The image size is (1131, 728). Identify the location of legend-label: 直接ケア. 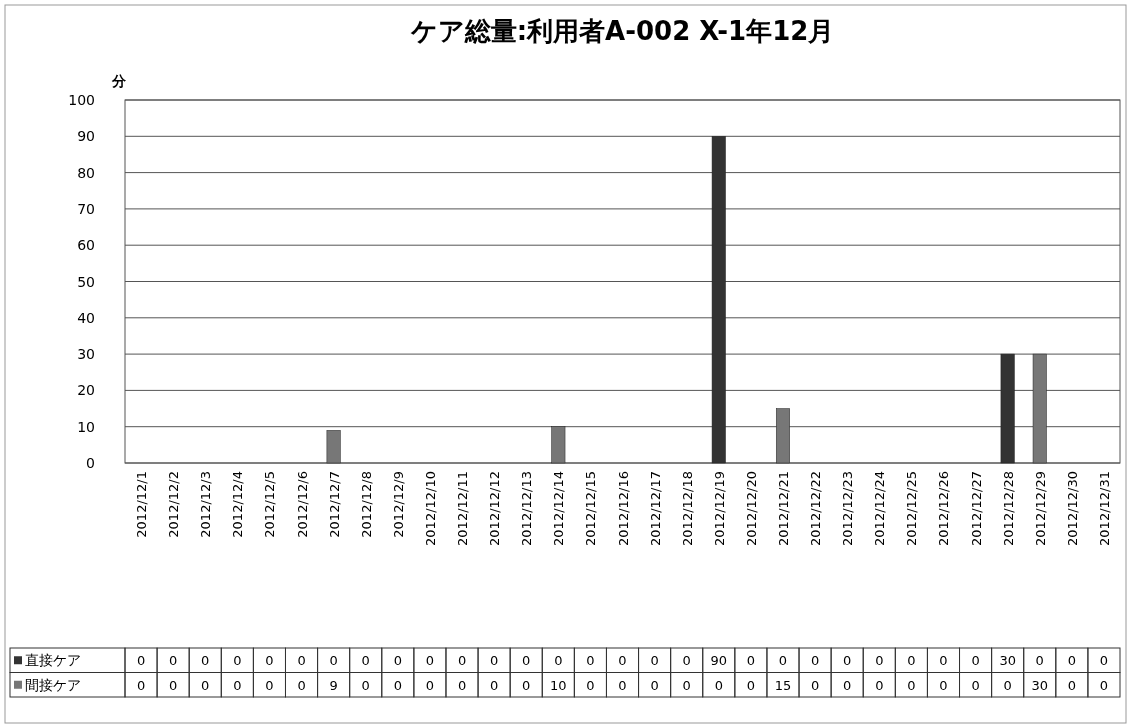
(53, 660).